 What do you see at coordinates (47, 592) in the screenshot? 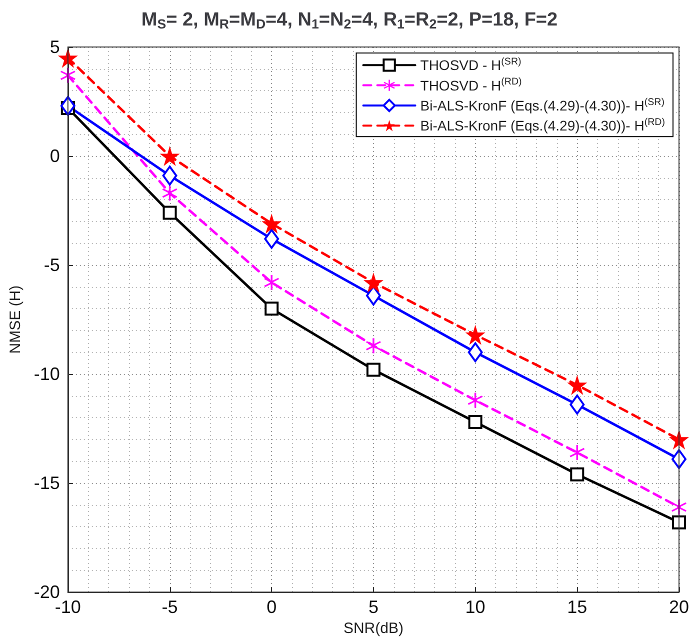
I see `y-tick-label: -20` at bounding box center [47, 592].